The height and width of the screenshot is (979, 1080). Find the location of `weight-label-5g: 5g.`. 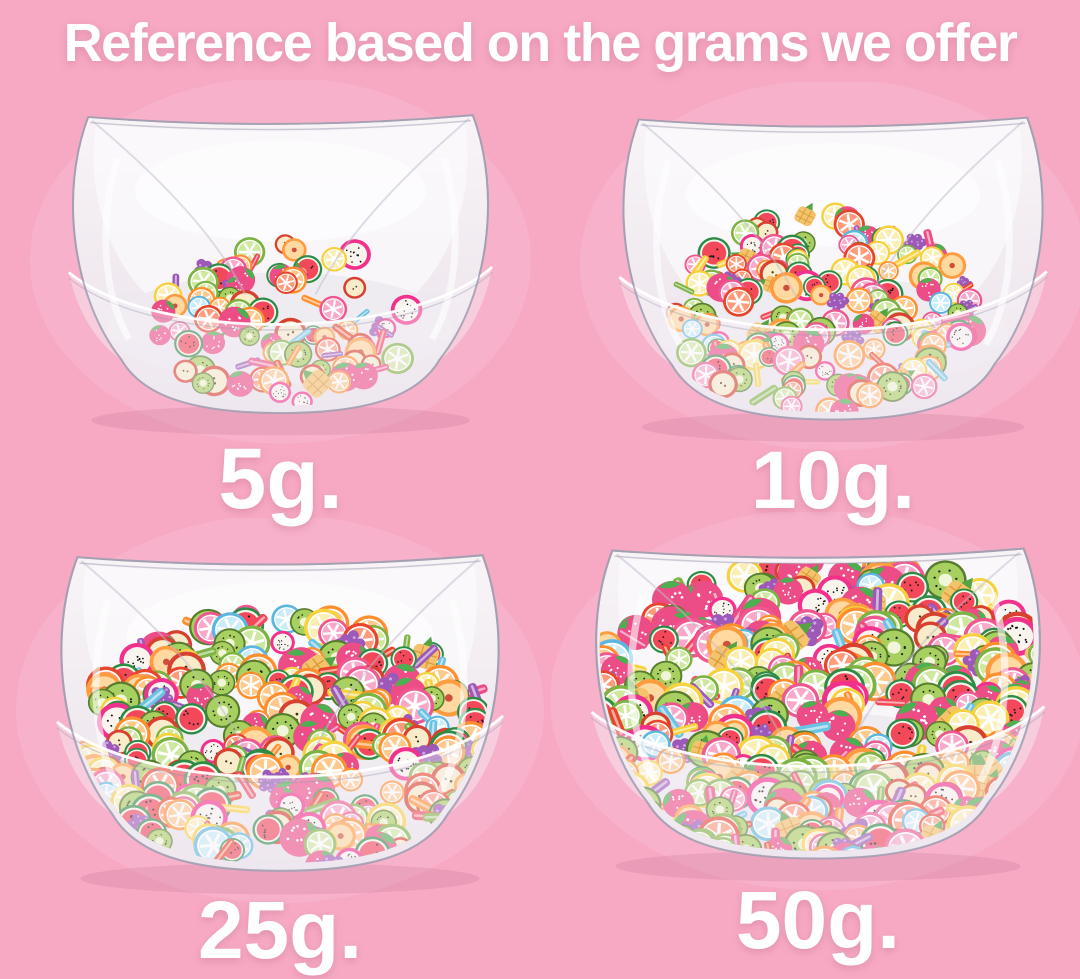

weight-label-5g: 5g. is located at coordinates (280, 479).